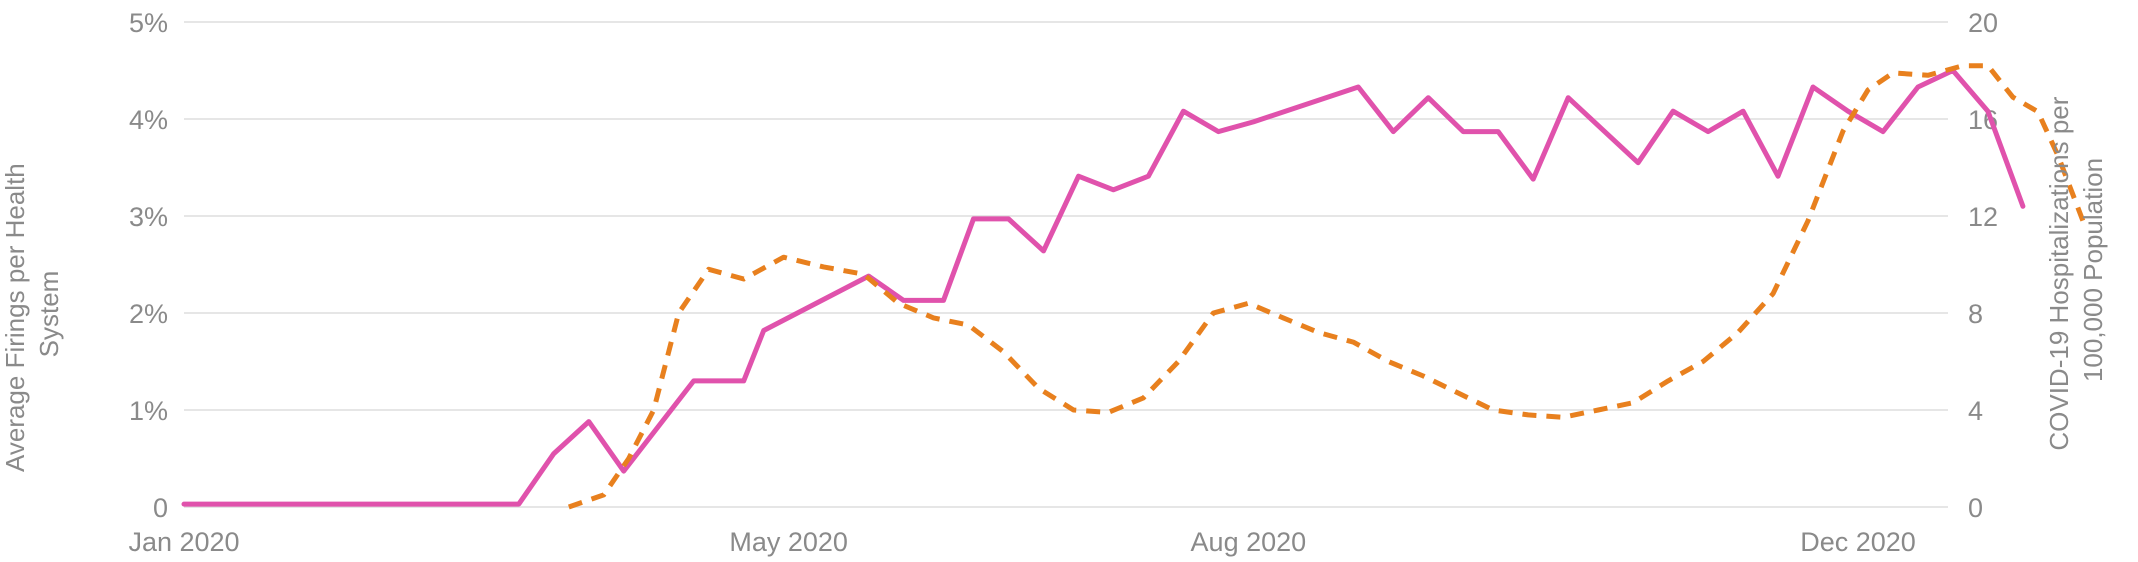 This screenshot has height=562, width=2138. Describe the element at coordinates (148, 23) in the screenshot. I see `left-y-tick-label: 5%` at that location.